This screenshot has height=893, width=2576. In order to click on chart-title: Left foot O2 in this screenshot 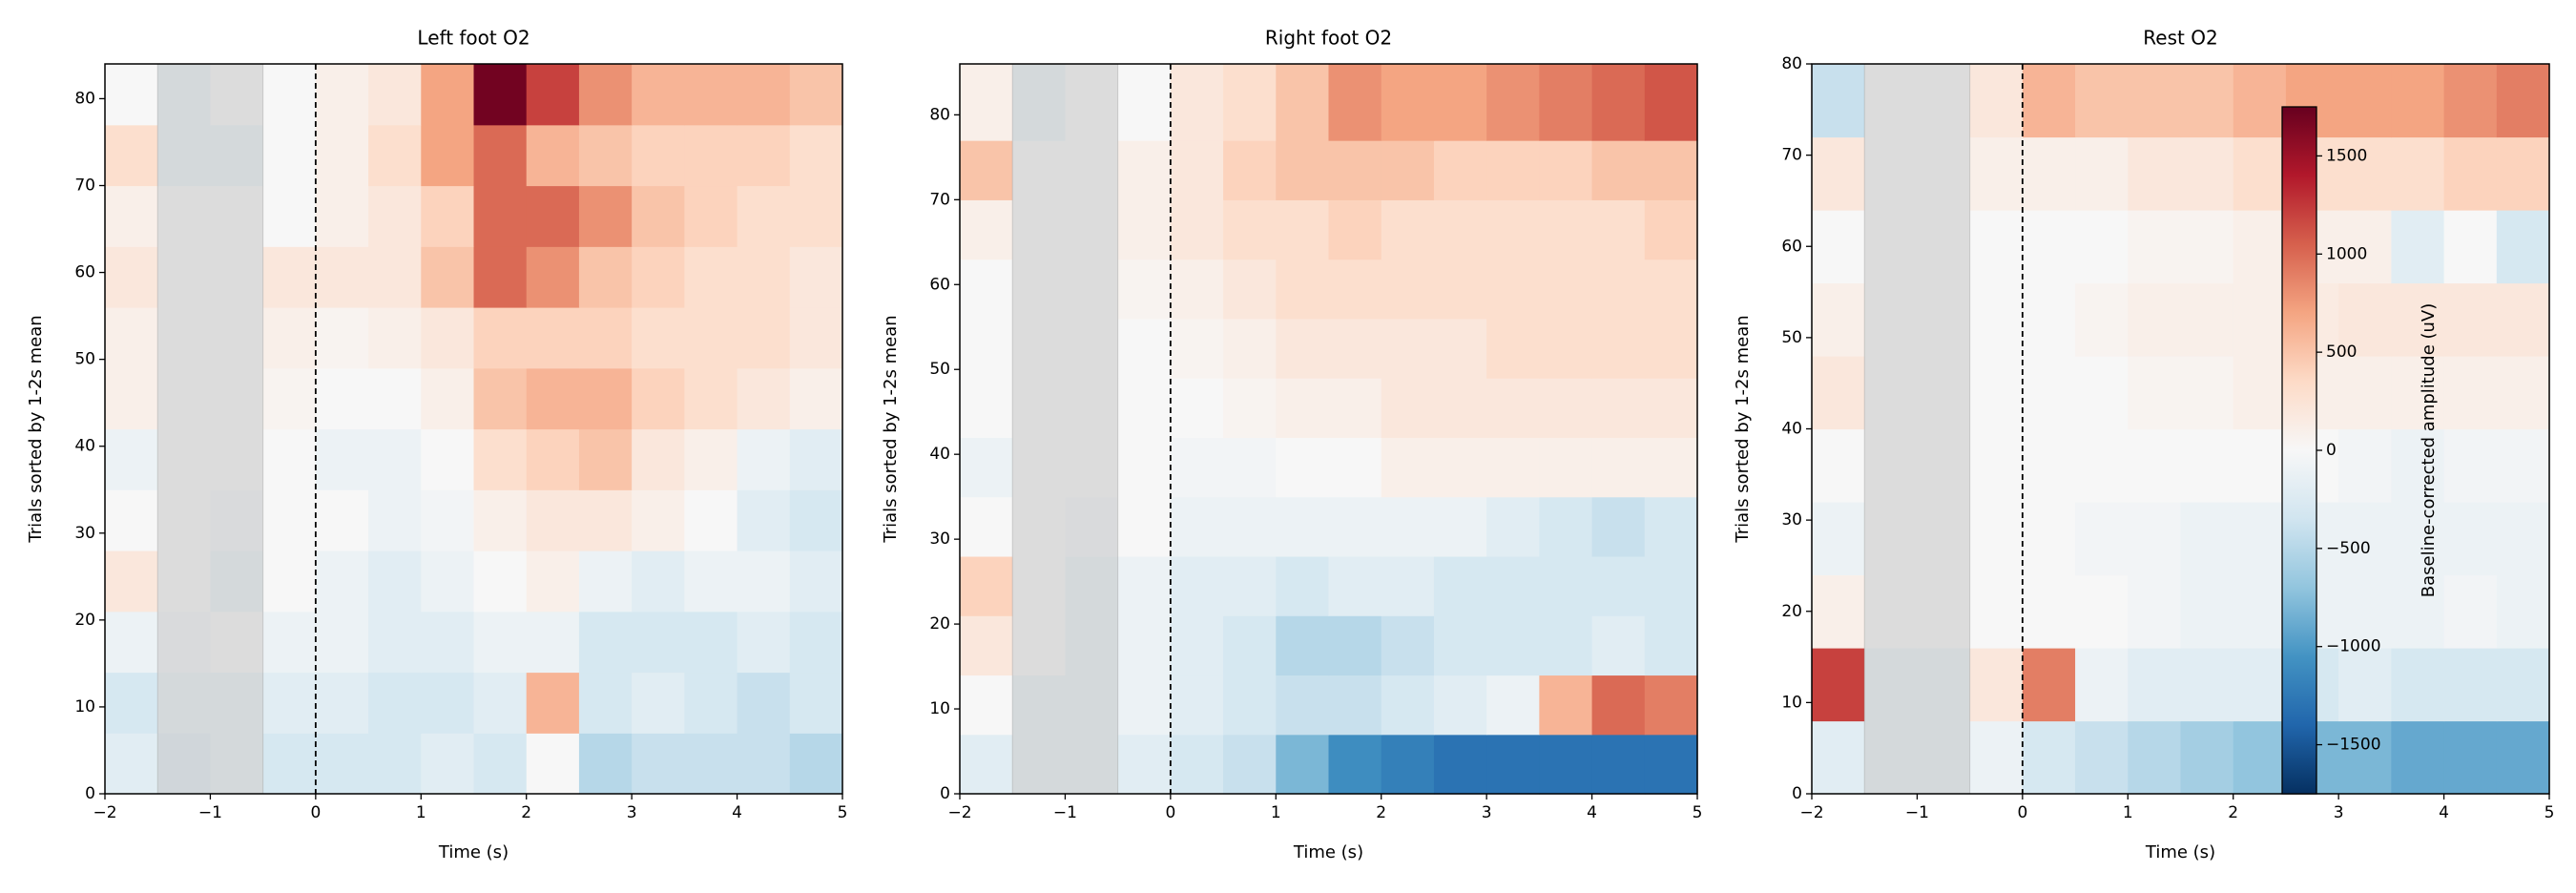, I will do `click(473, 38)`.